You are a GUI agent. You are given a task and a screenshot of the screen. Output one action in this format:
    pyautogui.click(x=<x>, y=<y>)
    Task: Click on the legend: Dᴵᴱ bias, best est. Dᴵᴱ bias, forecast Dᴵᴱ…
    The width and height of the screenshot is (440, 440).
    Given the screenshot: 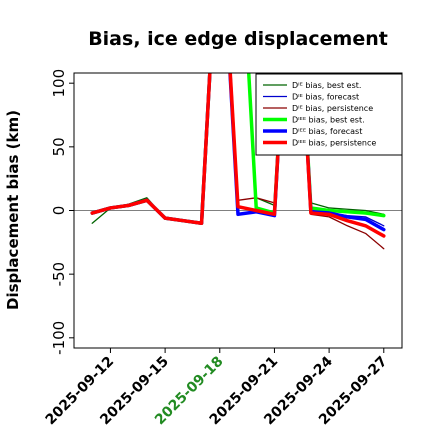 What is the action you would take?
    pyautogui.click(x=329, y=114)
    